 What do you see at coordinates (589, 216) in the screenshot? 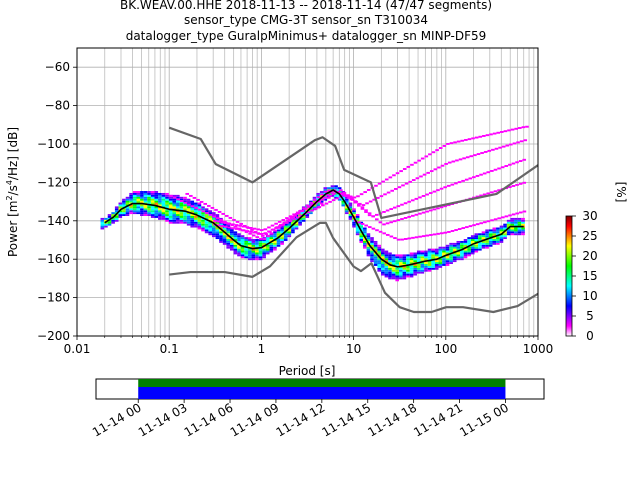
I see `colorbar-tick-label: 30` at bounding box center [589, 216].